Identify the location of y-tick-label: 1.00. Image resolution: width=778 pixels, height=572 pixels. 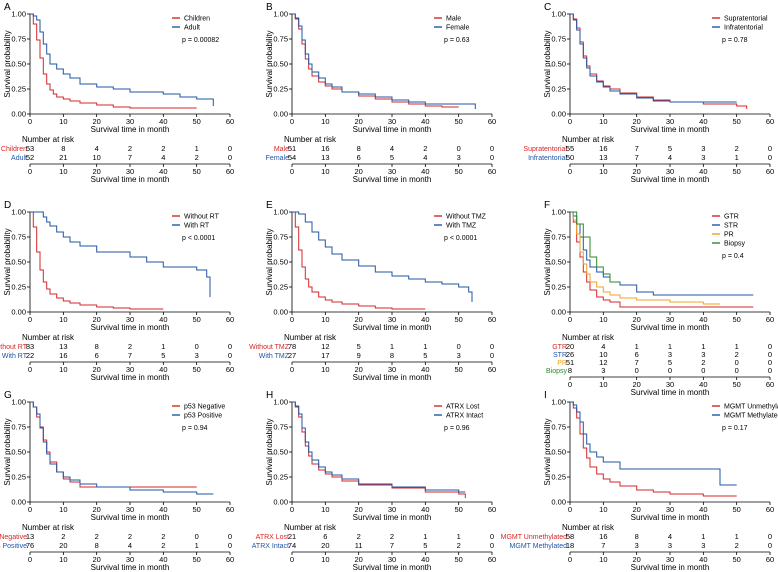
(18, 14).